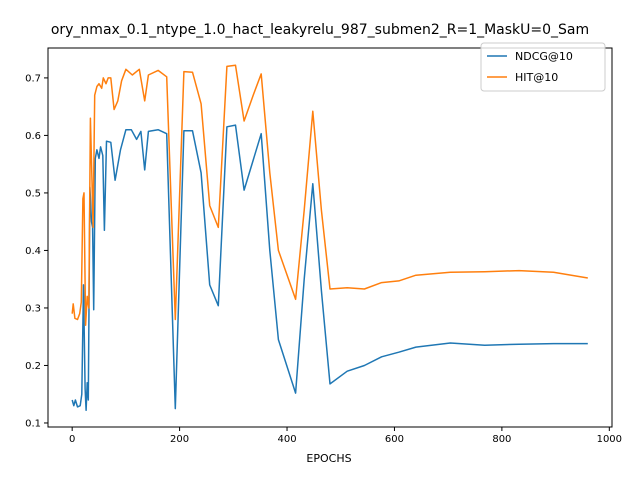 This screenshot has height=480, width=640. What do you see at coordinates (33, 308) in the screenshot?
I see `y-tick-label: 0.3` at bounding box center [33, 308].